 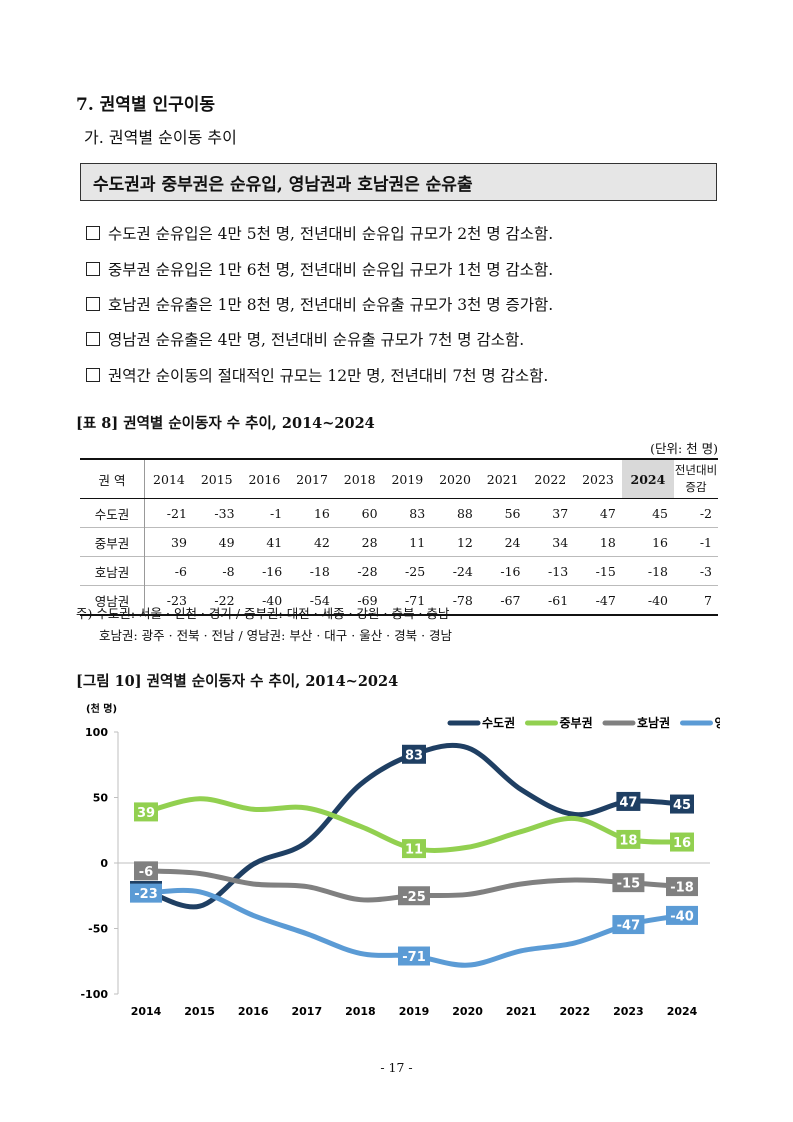 I want to click on legend-label: 영남권, so click(x=718, y=722).